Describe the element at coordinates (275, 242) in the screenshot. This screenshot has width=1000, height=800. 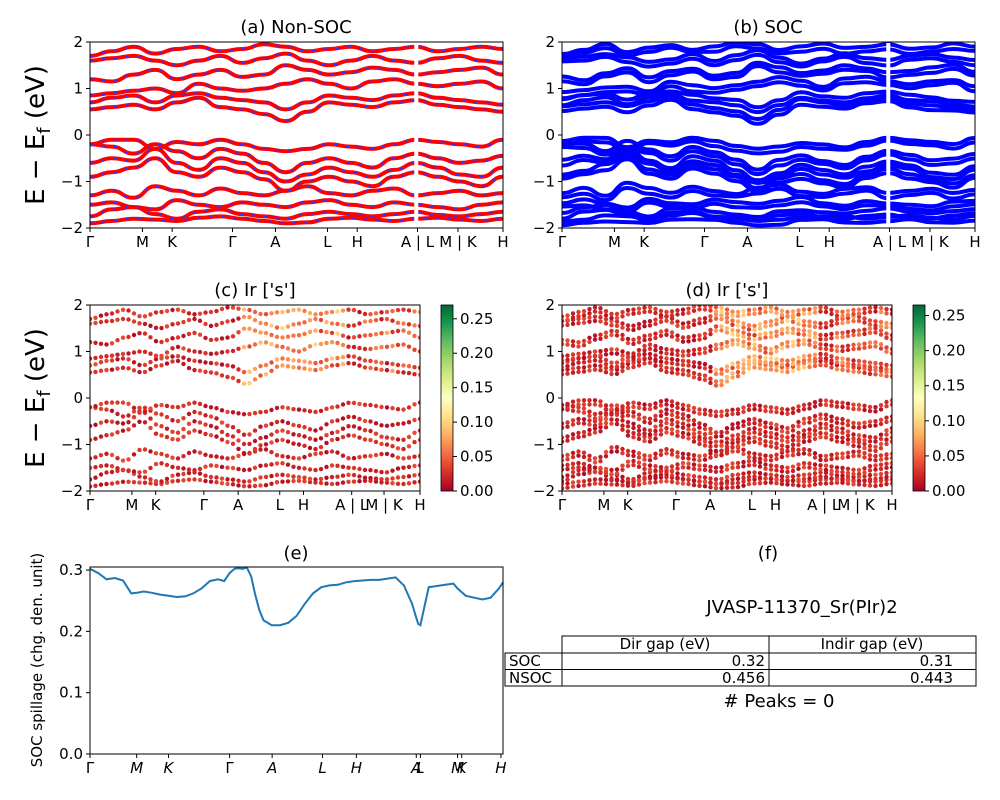
I see `x-tick-label: A` at that location.